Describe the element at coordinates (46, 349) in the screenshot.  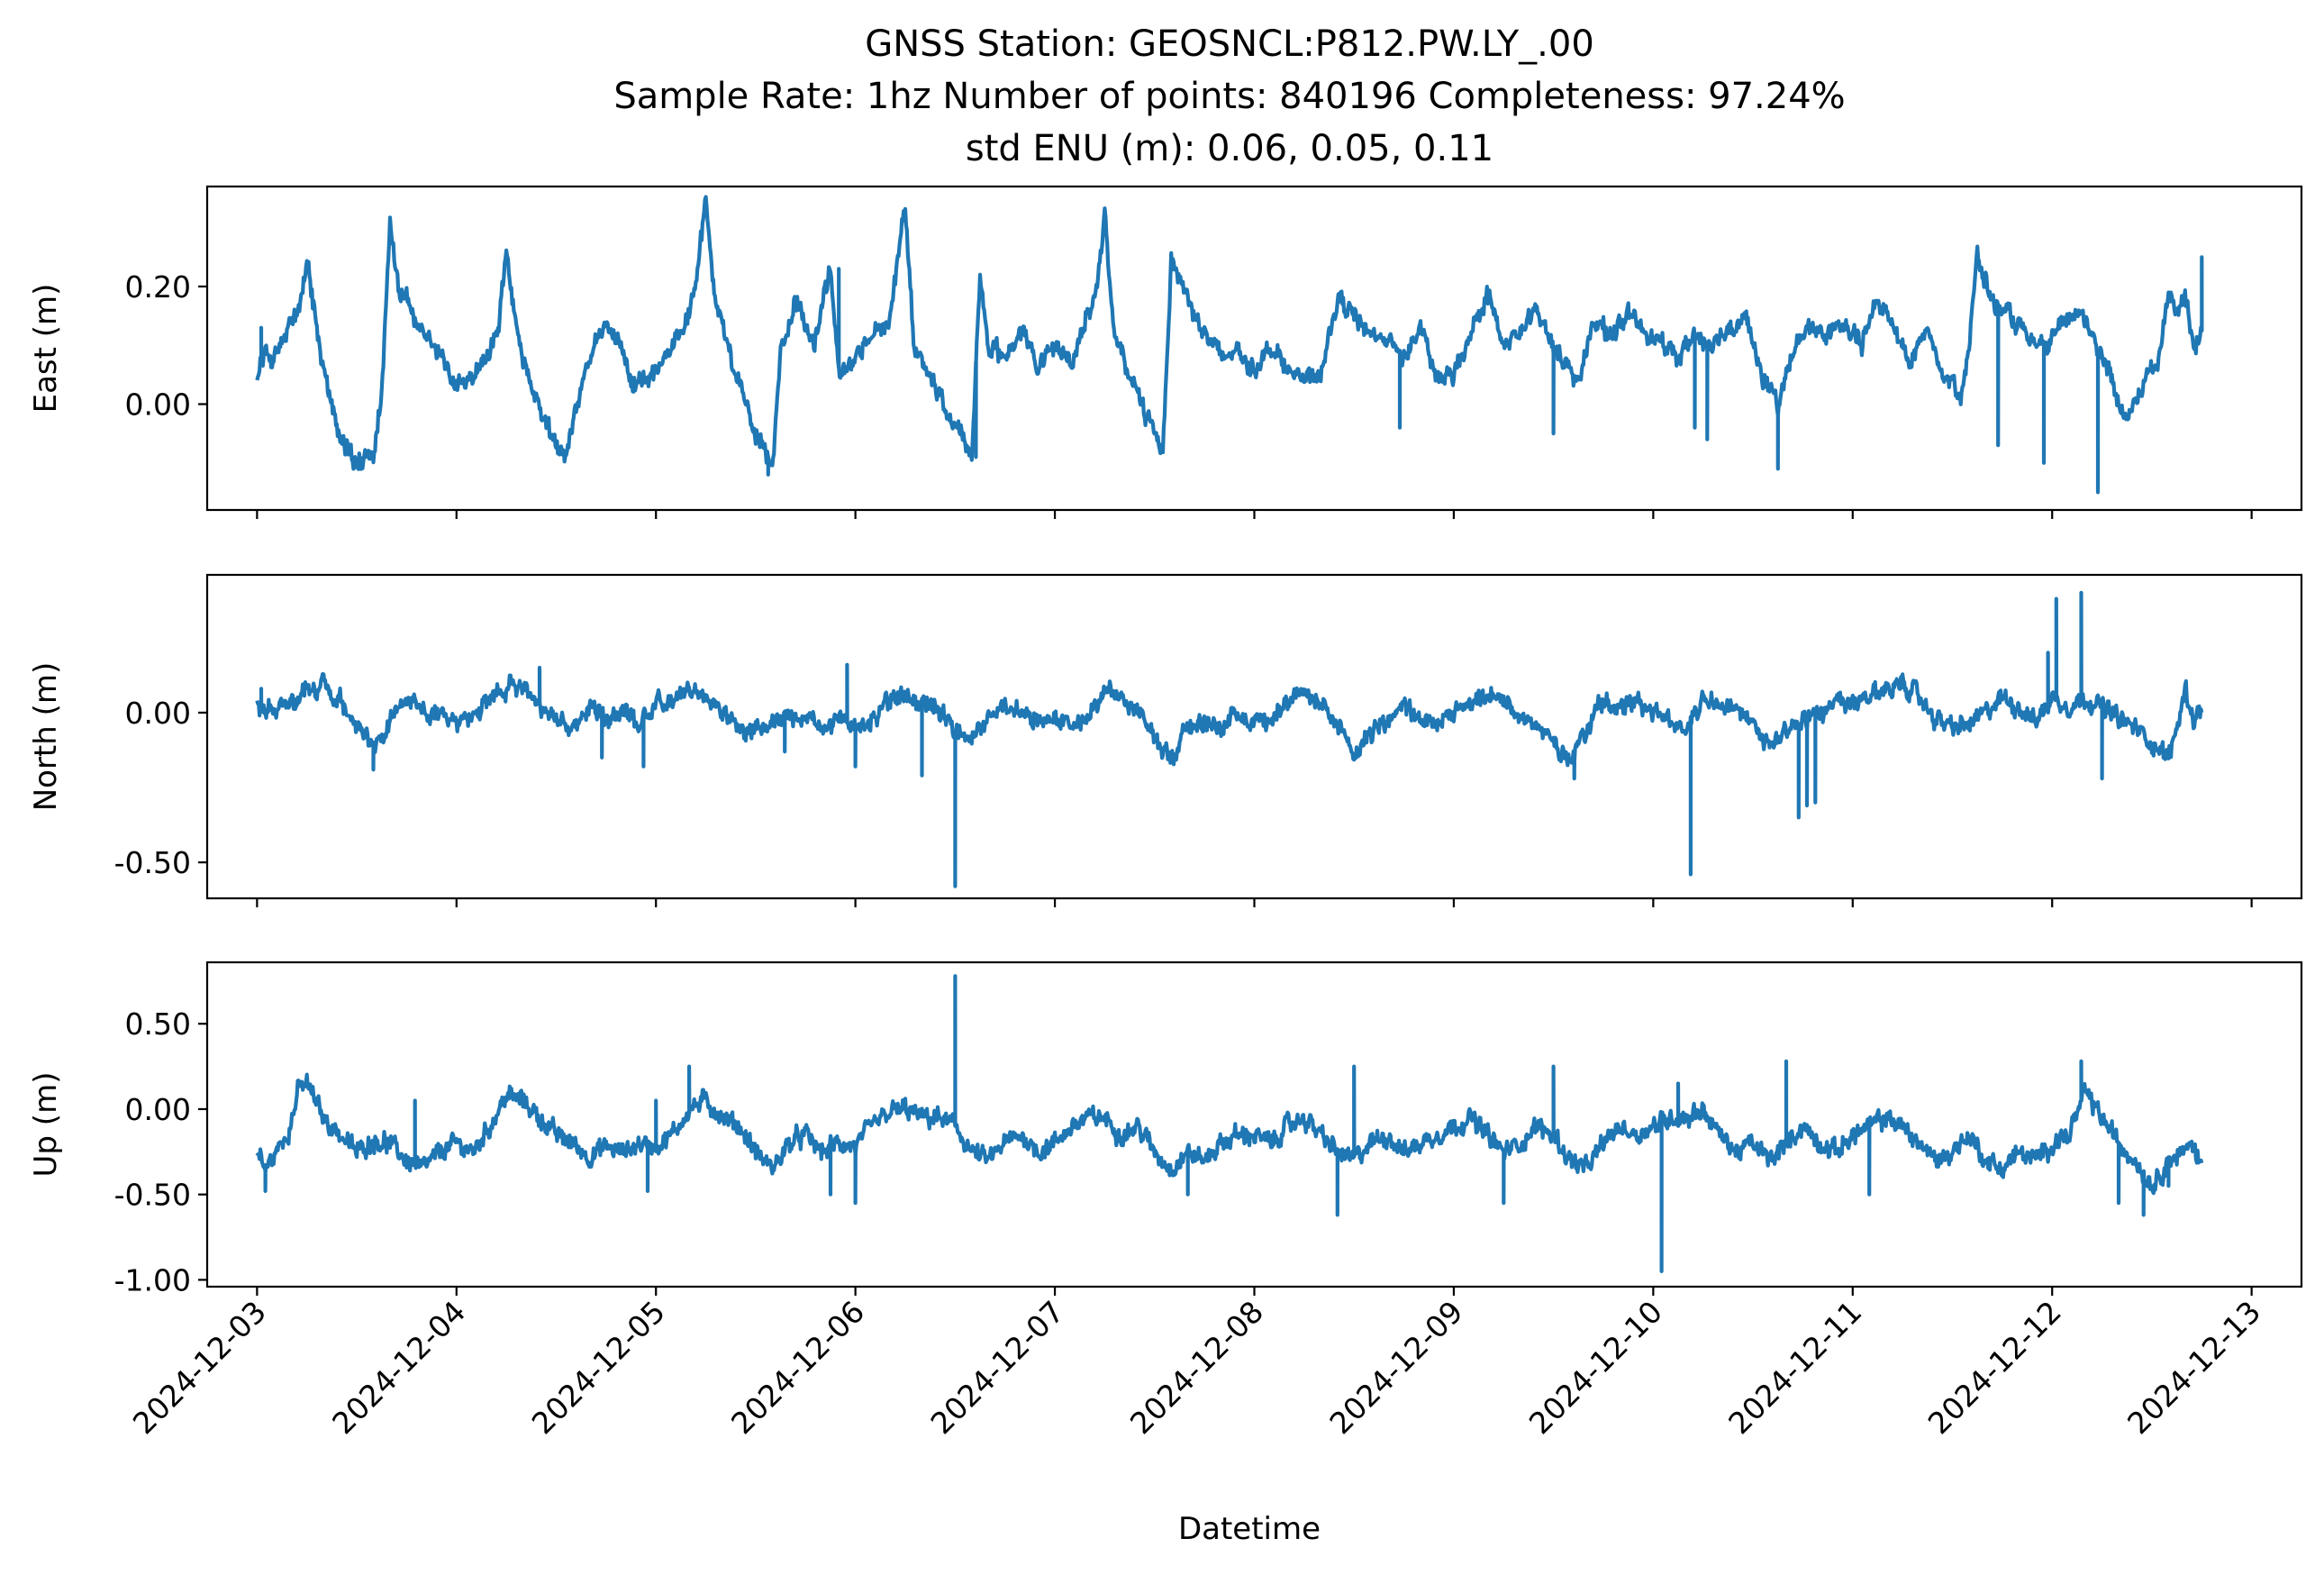
I see `y-axis-label: East (m)` at that location.